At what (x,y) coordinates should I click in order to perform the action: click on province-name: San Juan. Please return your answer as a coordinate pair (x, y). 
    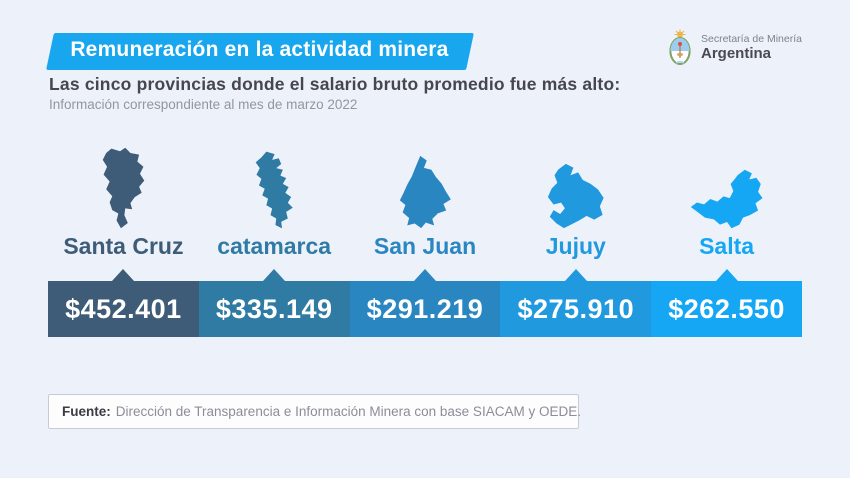
    Looking at the image, I should click on (425, 246).